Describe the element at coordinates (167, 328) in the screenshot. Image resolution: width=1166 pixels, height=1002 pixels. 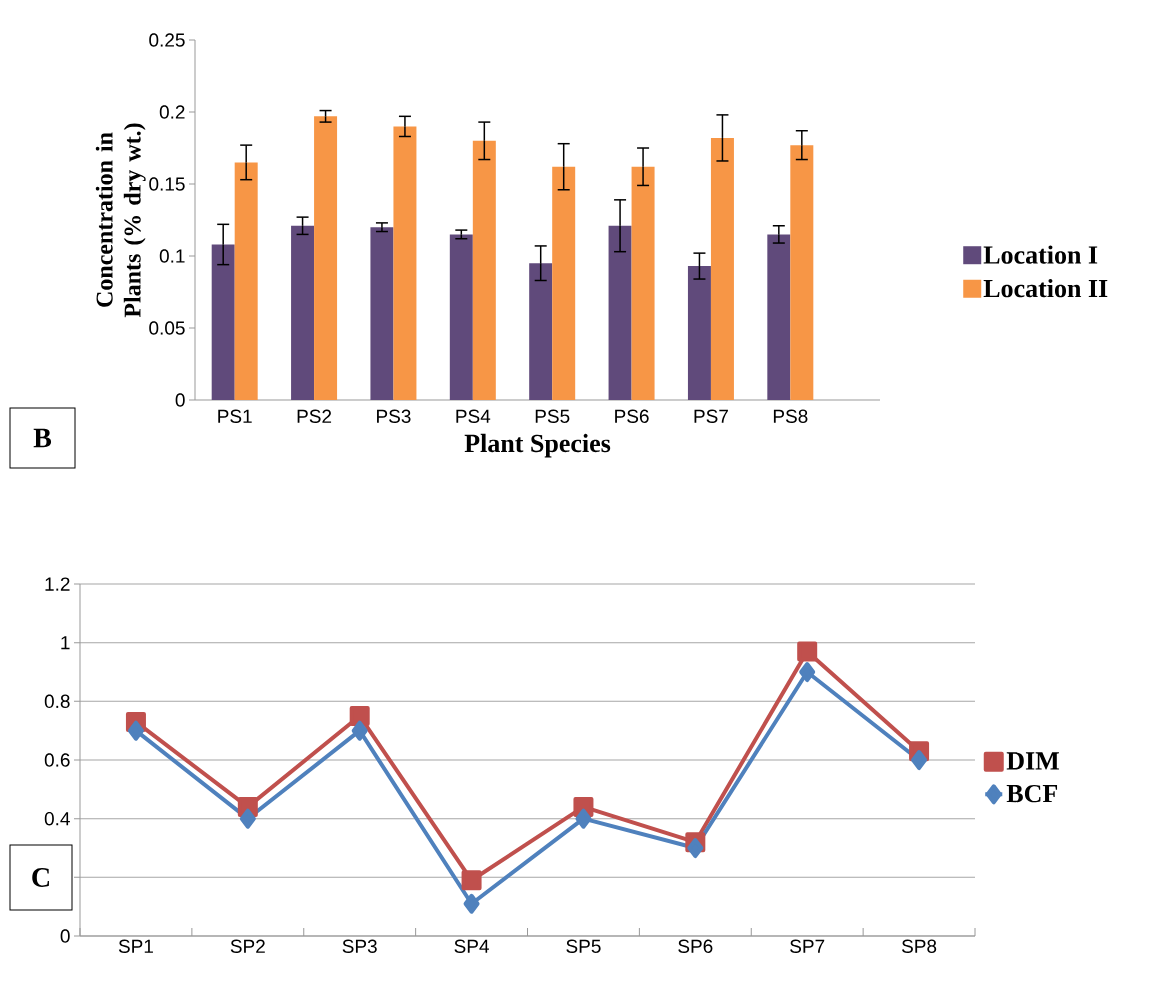
I see `y-tick-label: 0.05` at that location.